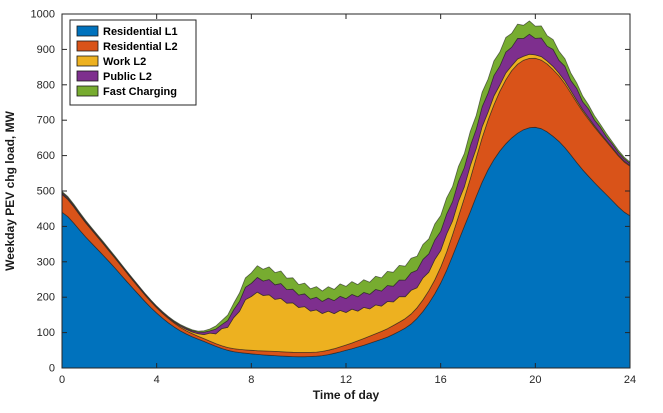 This screenshot has height=413, width=663. What do you see at coordinates (346, 380) in the screenshot?
I see `x-tick-label: 12` at bounding box center [346, 380].